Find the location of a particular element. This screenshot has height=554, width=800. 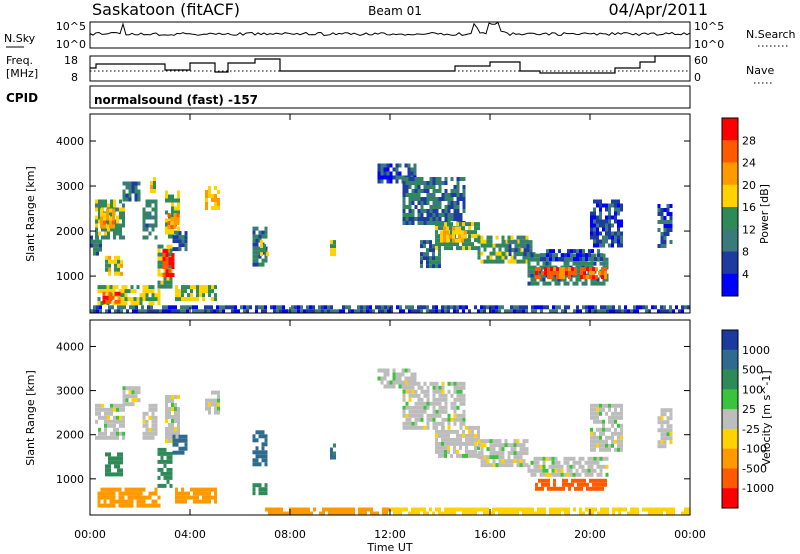

nsky-tick-top: 10^5 is located at coordinates (71, 26).